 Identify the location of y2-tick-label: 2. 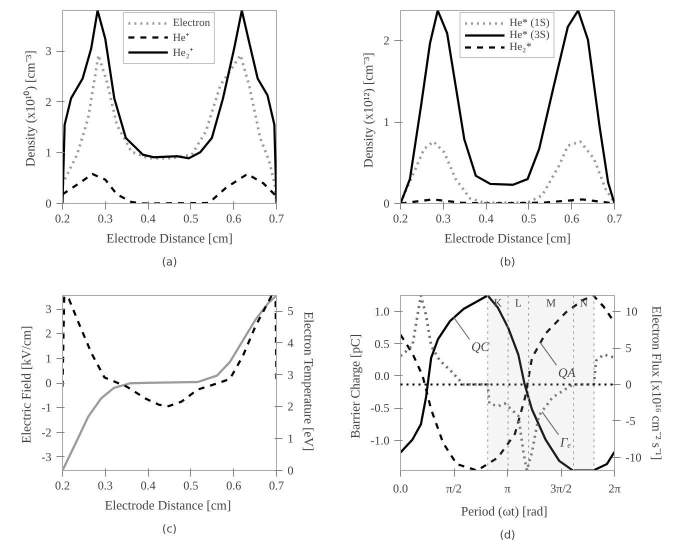
(291, 407).